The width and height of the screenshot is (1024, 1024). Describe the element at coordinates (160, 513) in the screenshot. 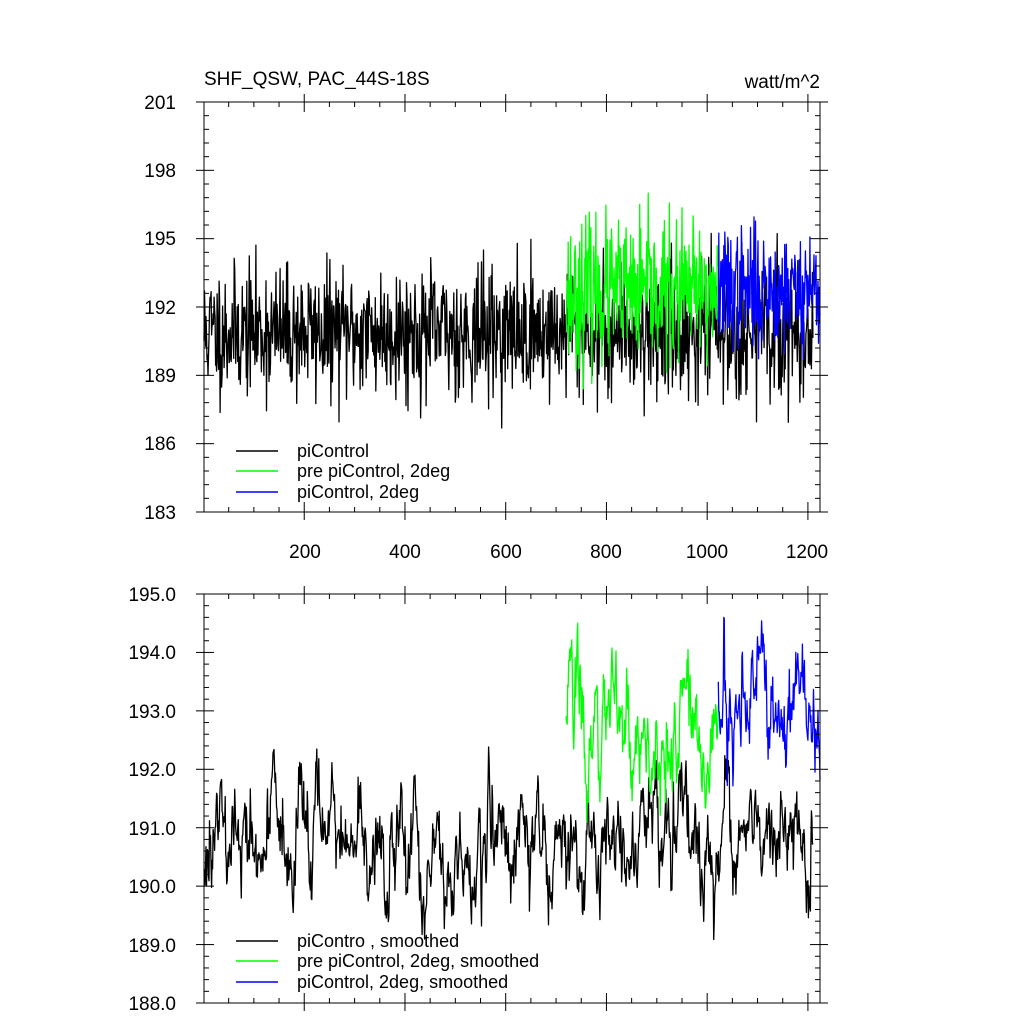

I see `y-tick-label: 183` at that location.